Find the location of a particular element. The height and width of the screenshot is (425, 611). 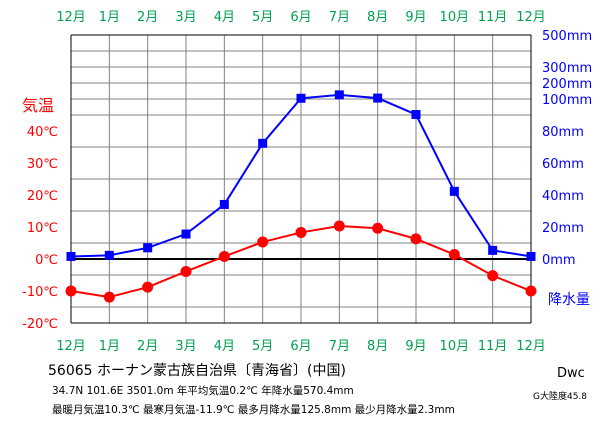

month-label-bottom: 1月 is located at coordinates (109, 346).